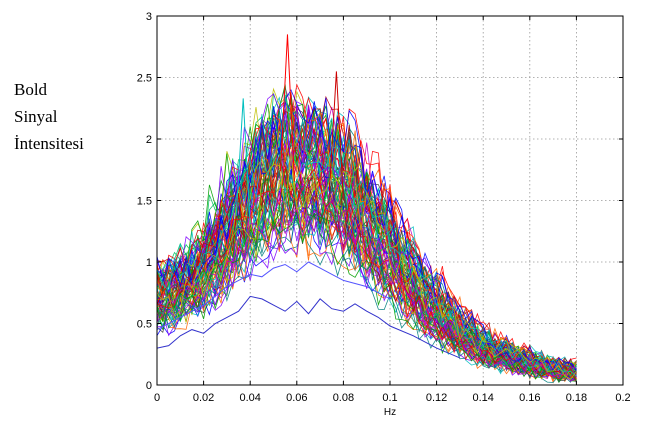 This screenshot has height=424, width=647. I want to click on x-tick-label: 0.18, so click(576, 398).